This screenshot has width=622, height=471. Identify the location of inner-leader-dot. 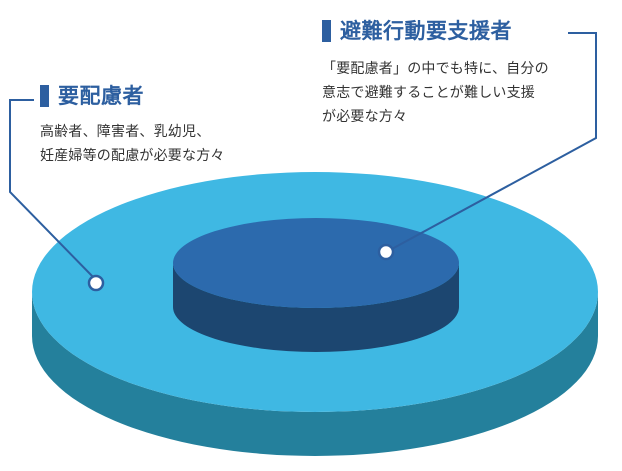
(386, 252).